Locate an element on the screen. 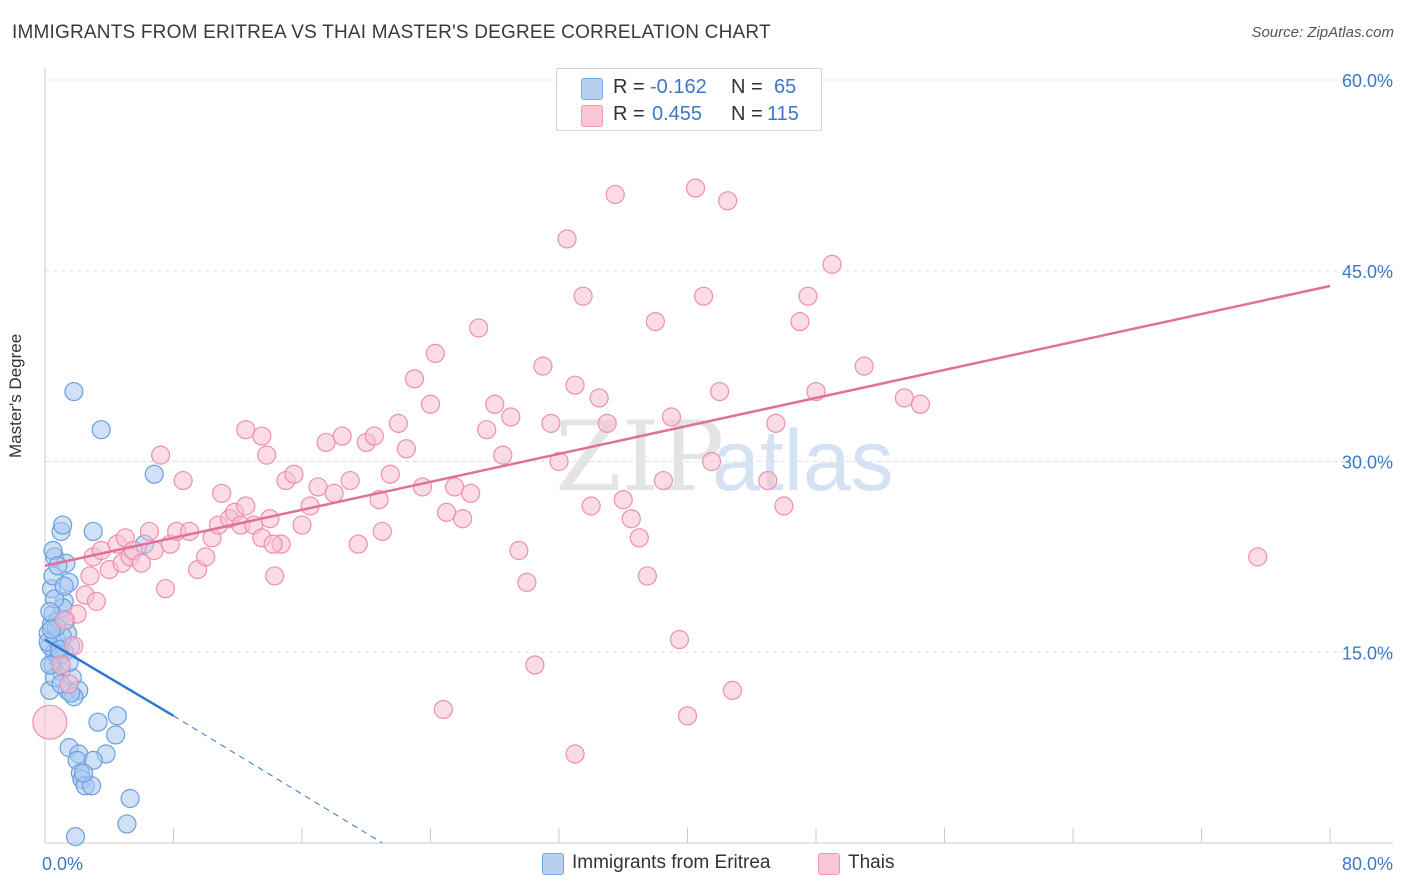  eritrea-trend-line is located at coordinates (109, 677).